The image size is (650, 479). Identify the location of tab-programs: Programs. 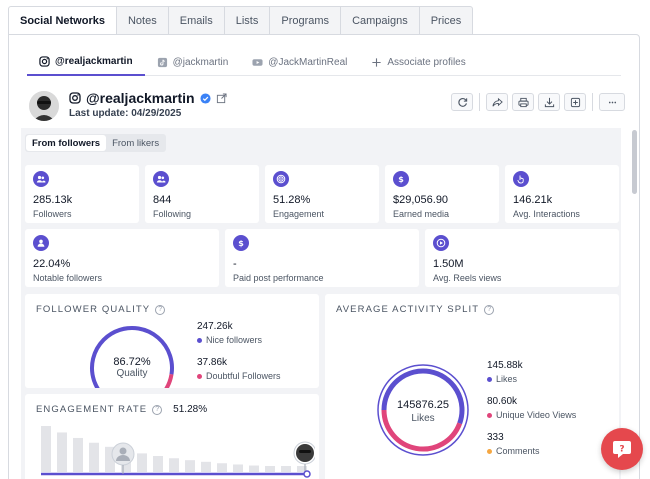
(306, 20).